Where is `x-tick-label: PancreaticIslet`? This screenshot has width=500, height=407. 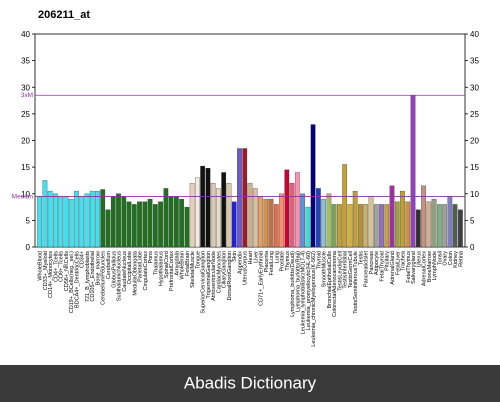 x-tick-label: PancreaticIslet is located at coordinates (367, 269).